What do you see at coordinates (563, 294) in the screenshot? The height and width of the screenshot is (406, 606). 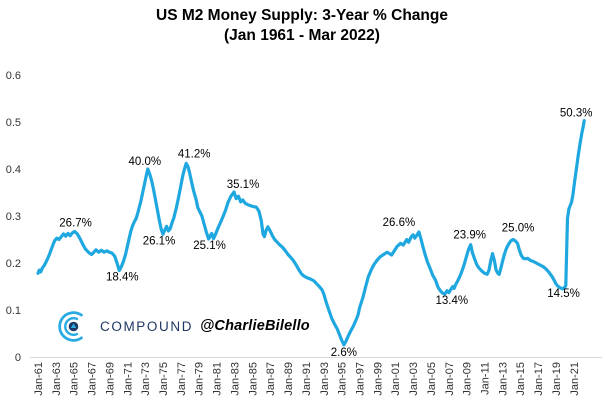 I see `data-label-14.5%: 14.5%` at bounding box center [563, 294].